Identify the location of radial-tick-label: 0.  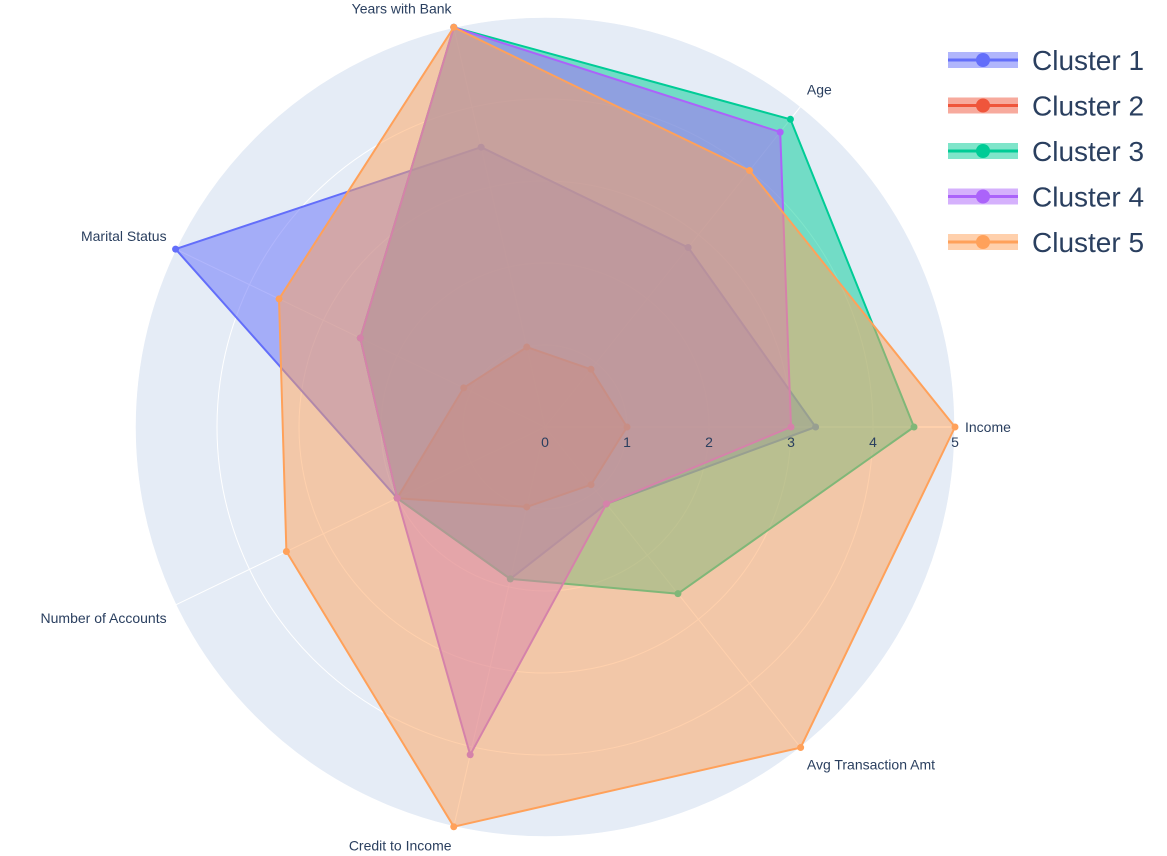
(545, 442).